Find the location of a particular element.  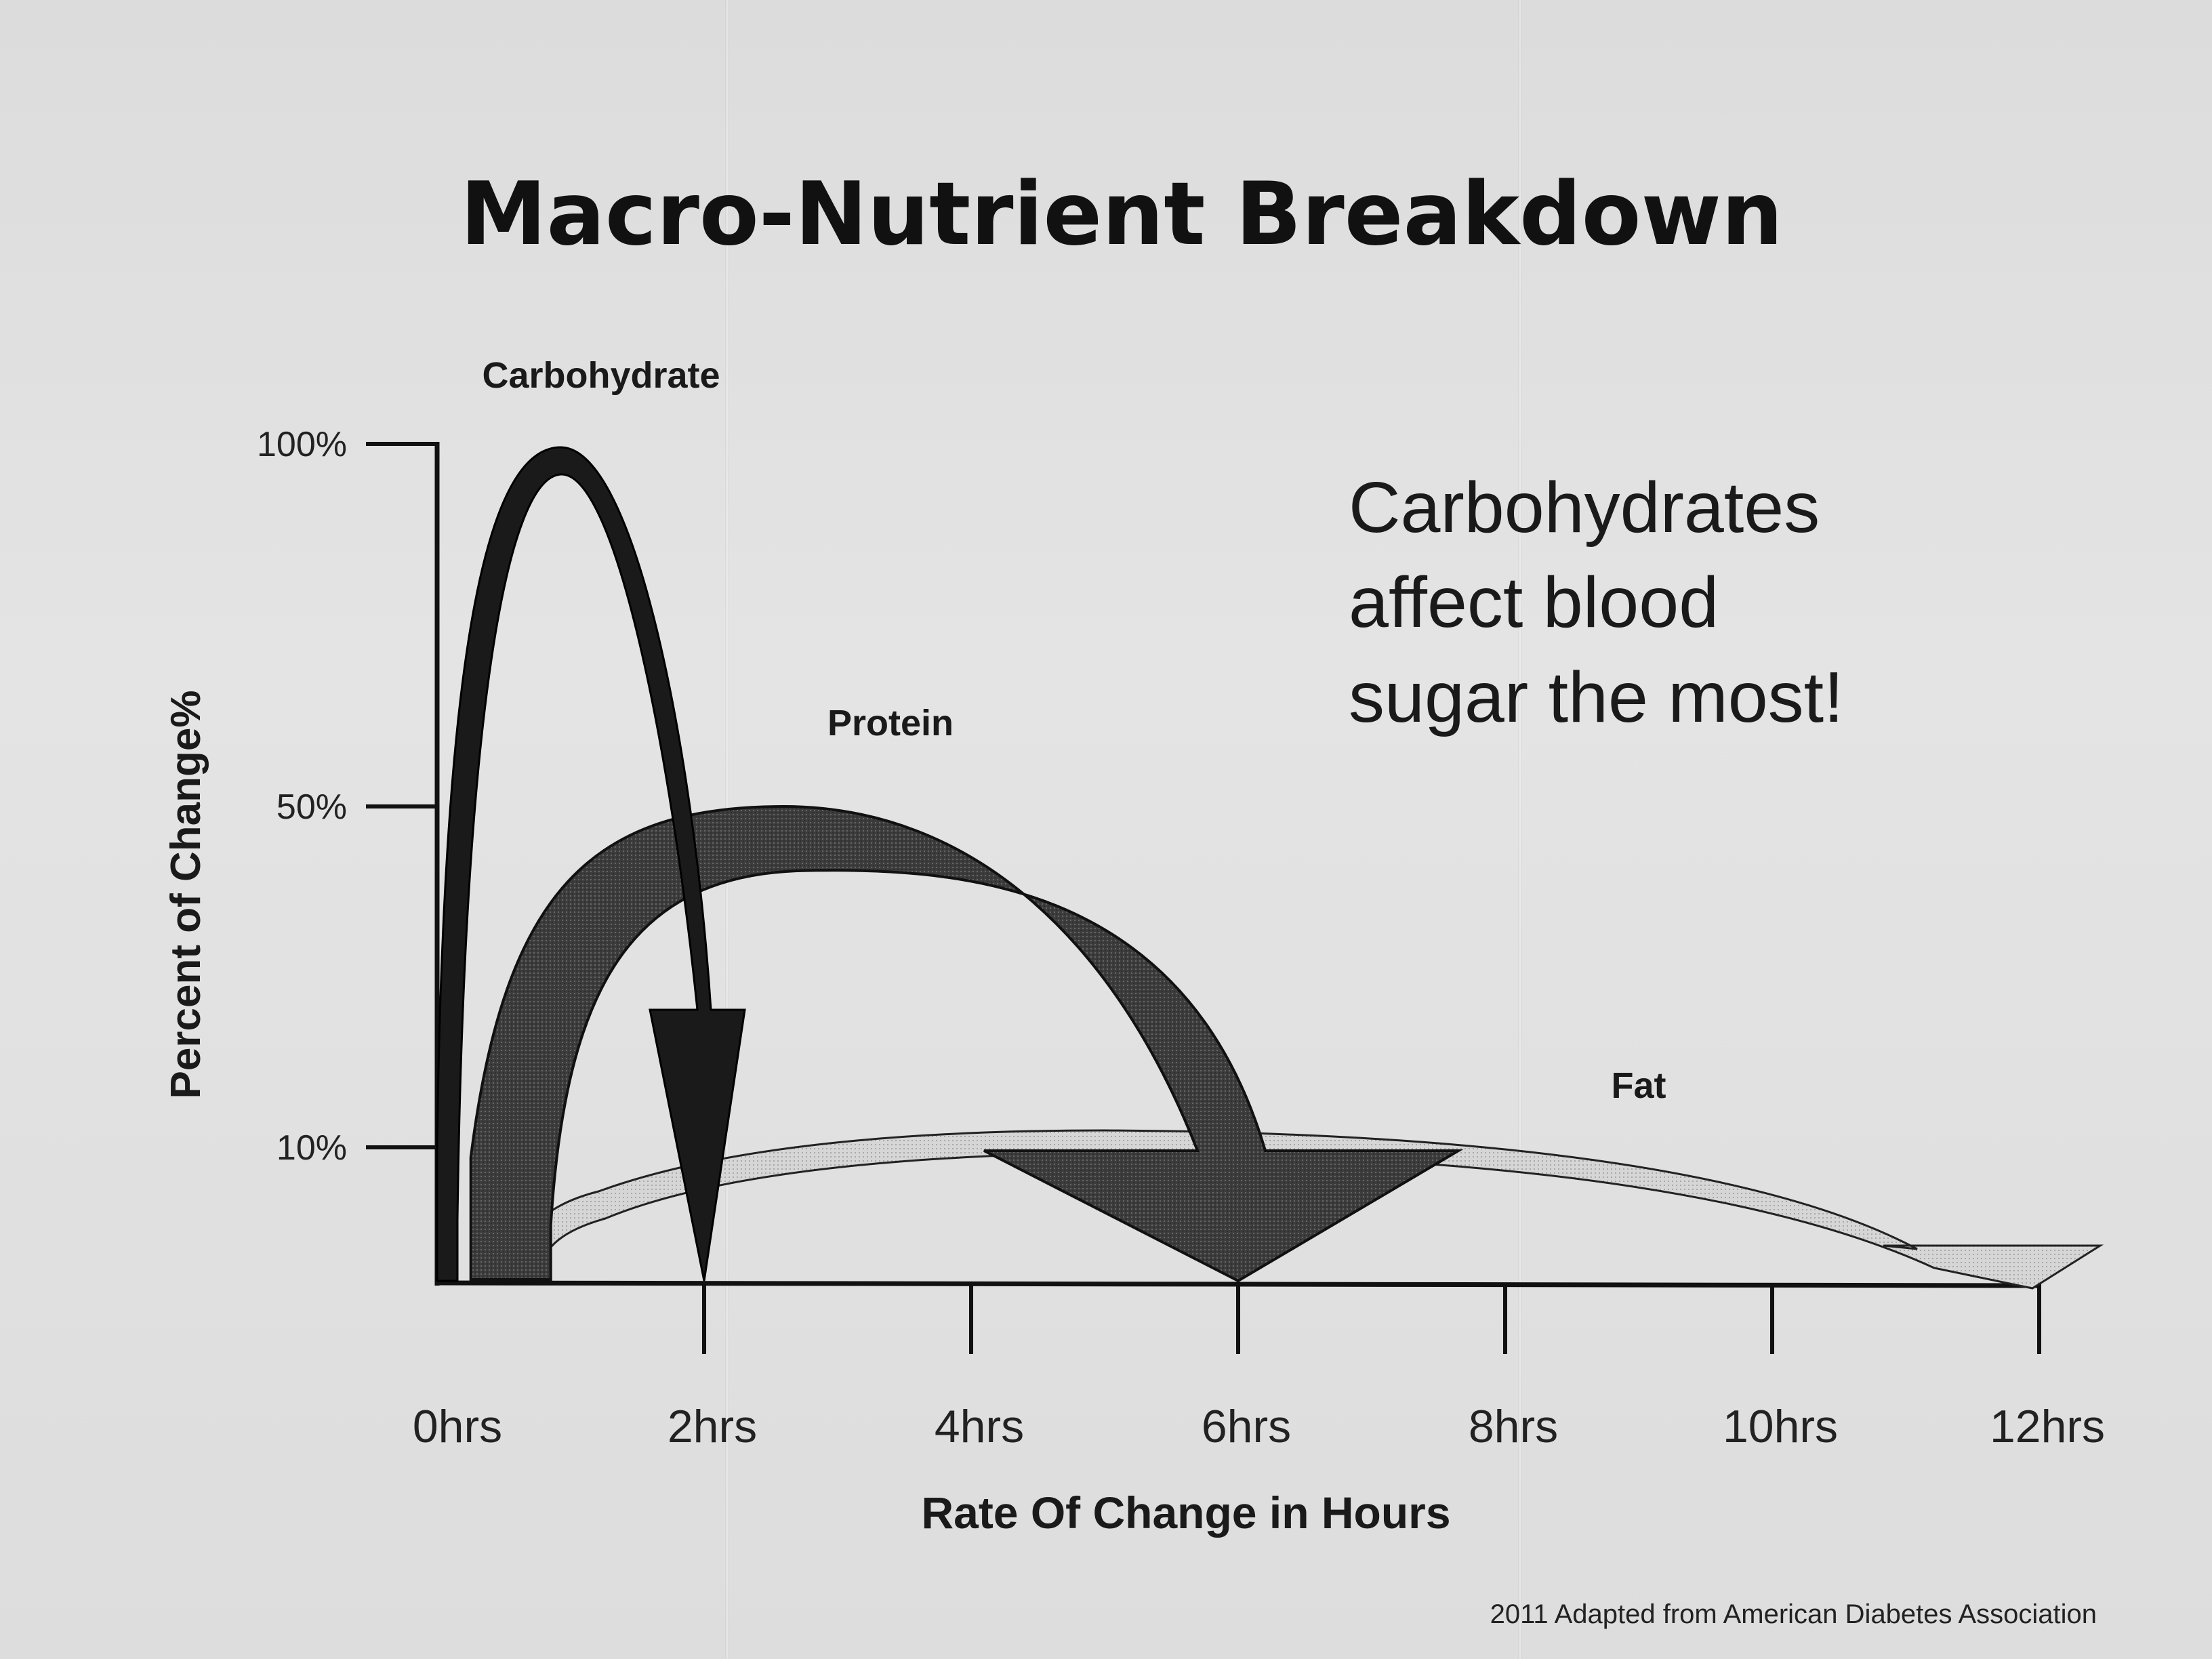

annotation-line-1: Carbohydrates is located at coordinates (1584, 508).